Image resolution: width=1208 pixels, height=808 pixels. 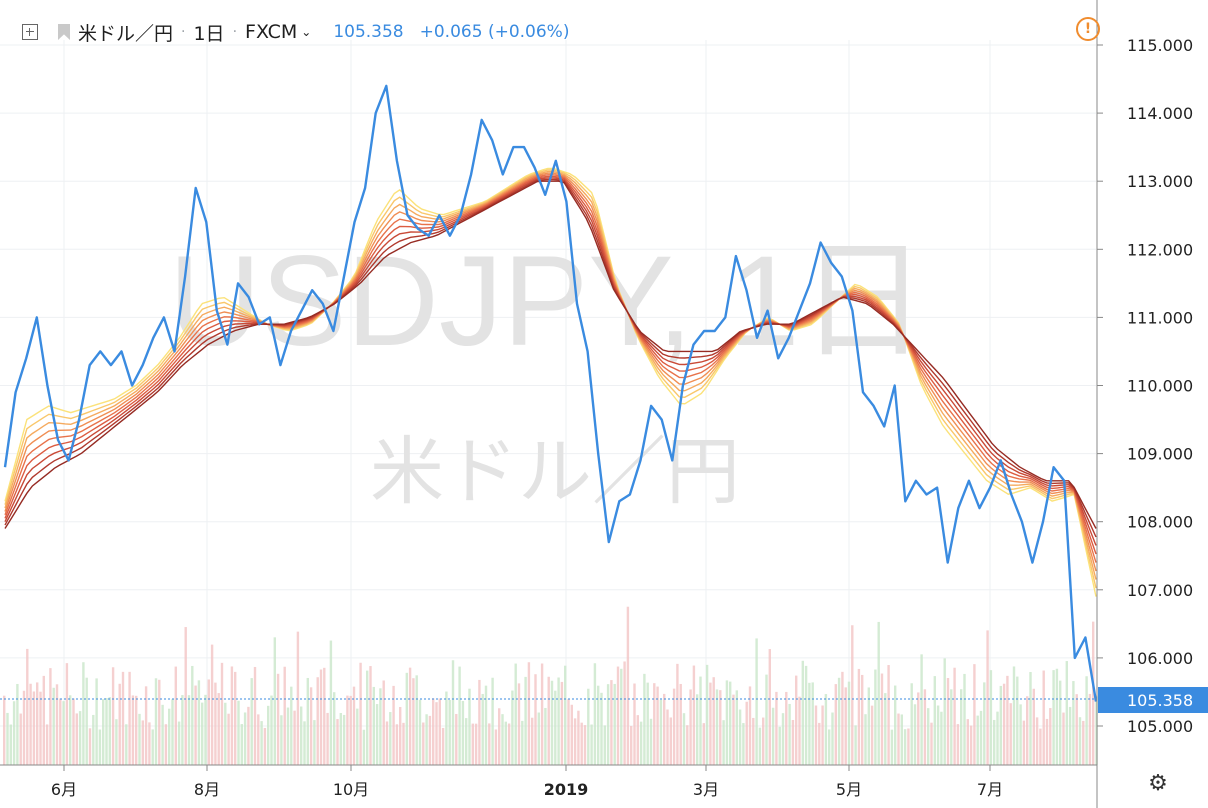 What do you see at coordinates (1160, 590) in the screenshot?
I see `y-tick-label: 107.000` at bounding box center [1160, 590].